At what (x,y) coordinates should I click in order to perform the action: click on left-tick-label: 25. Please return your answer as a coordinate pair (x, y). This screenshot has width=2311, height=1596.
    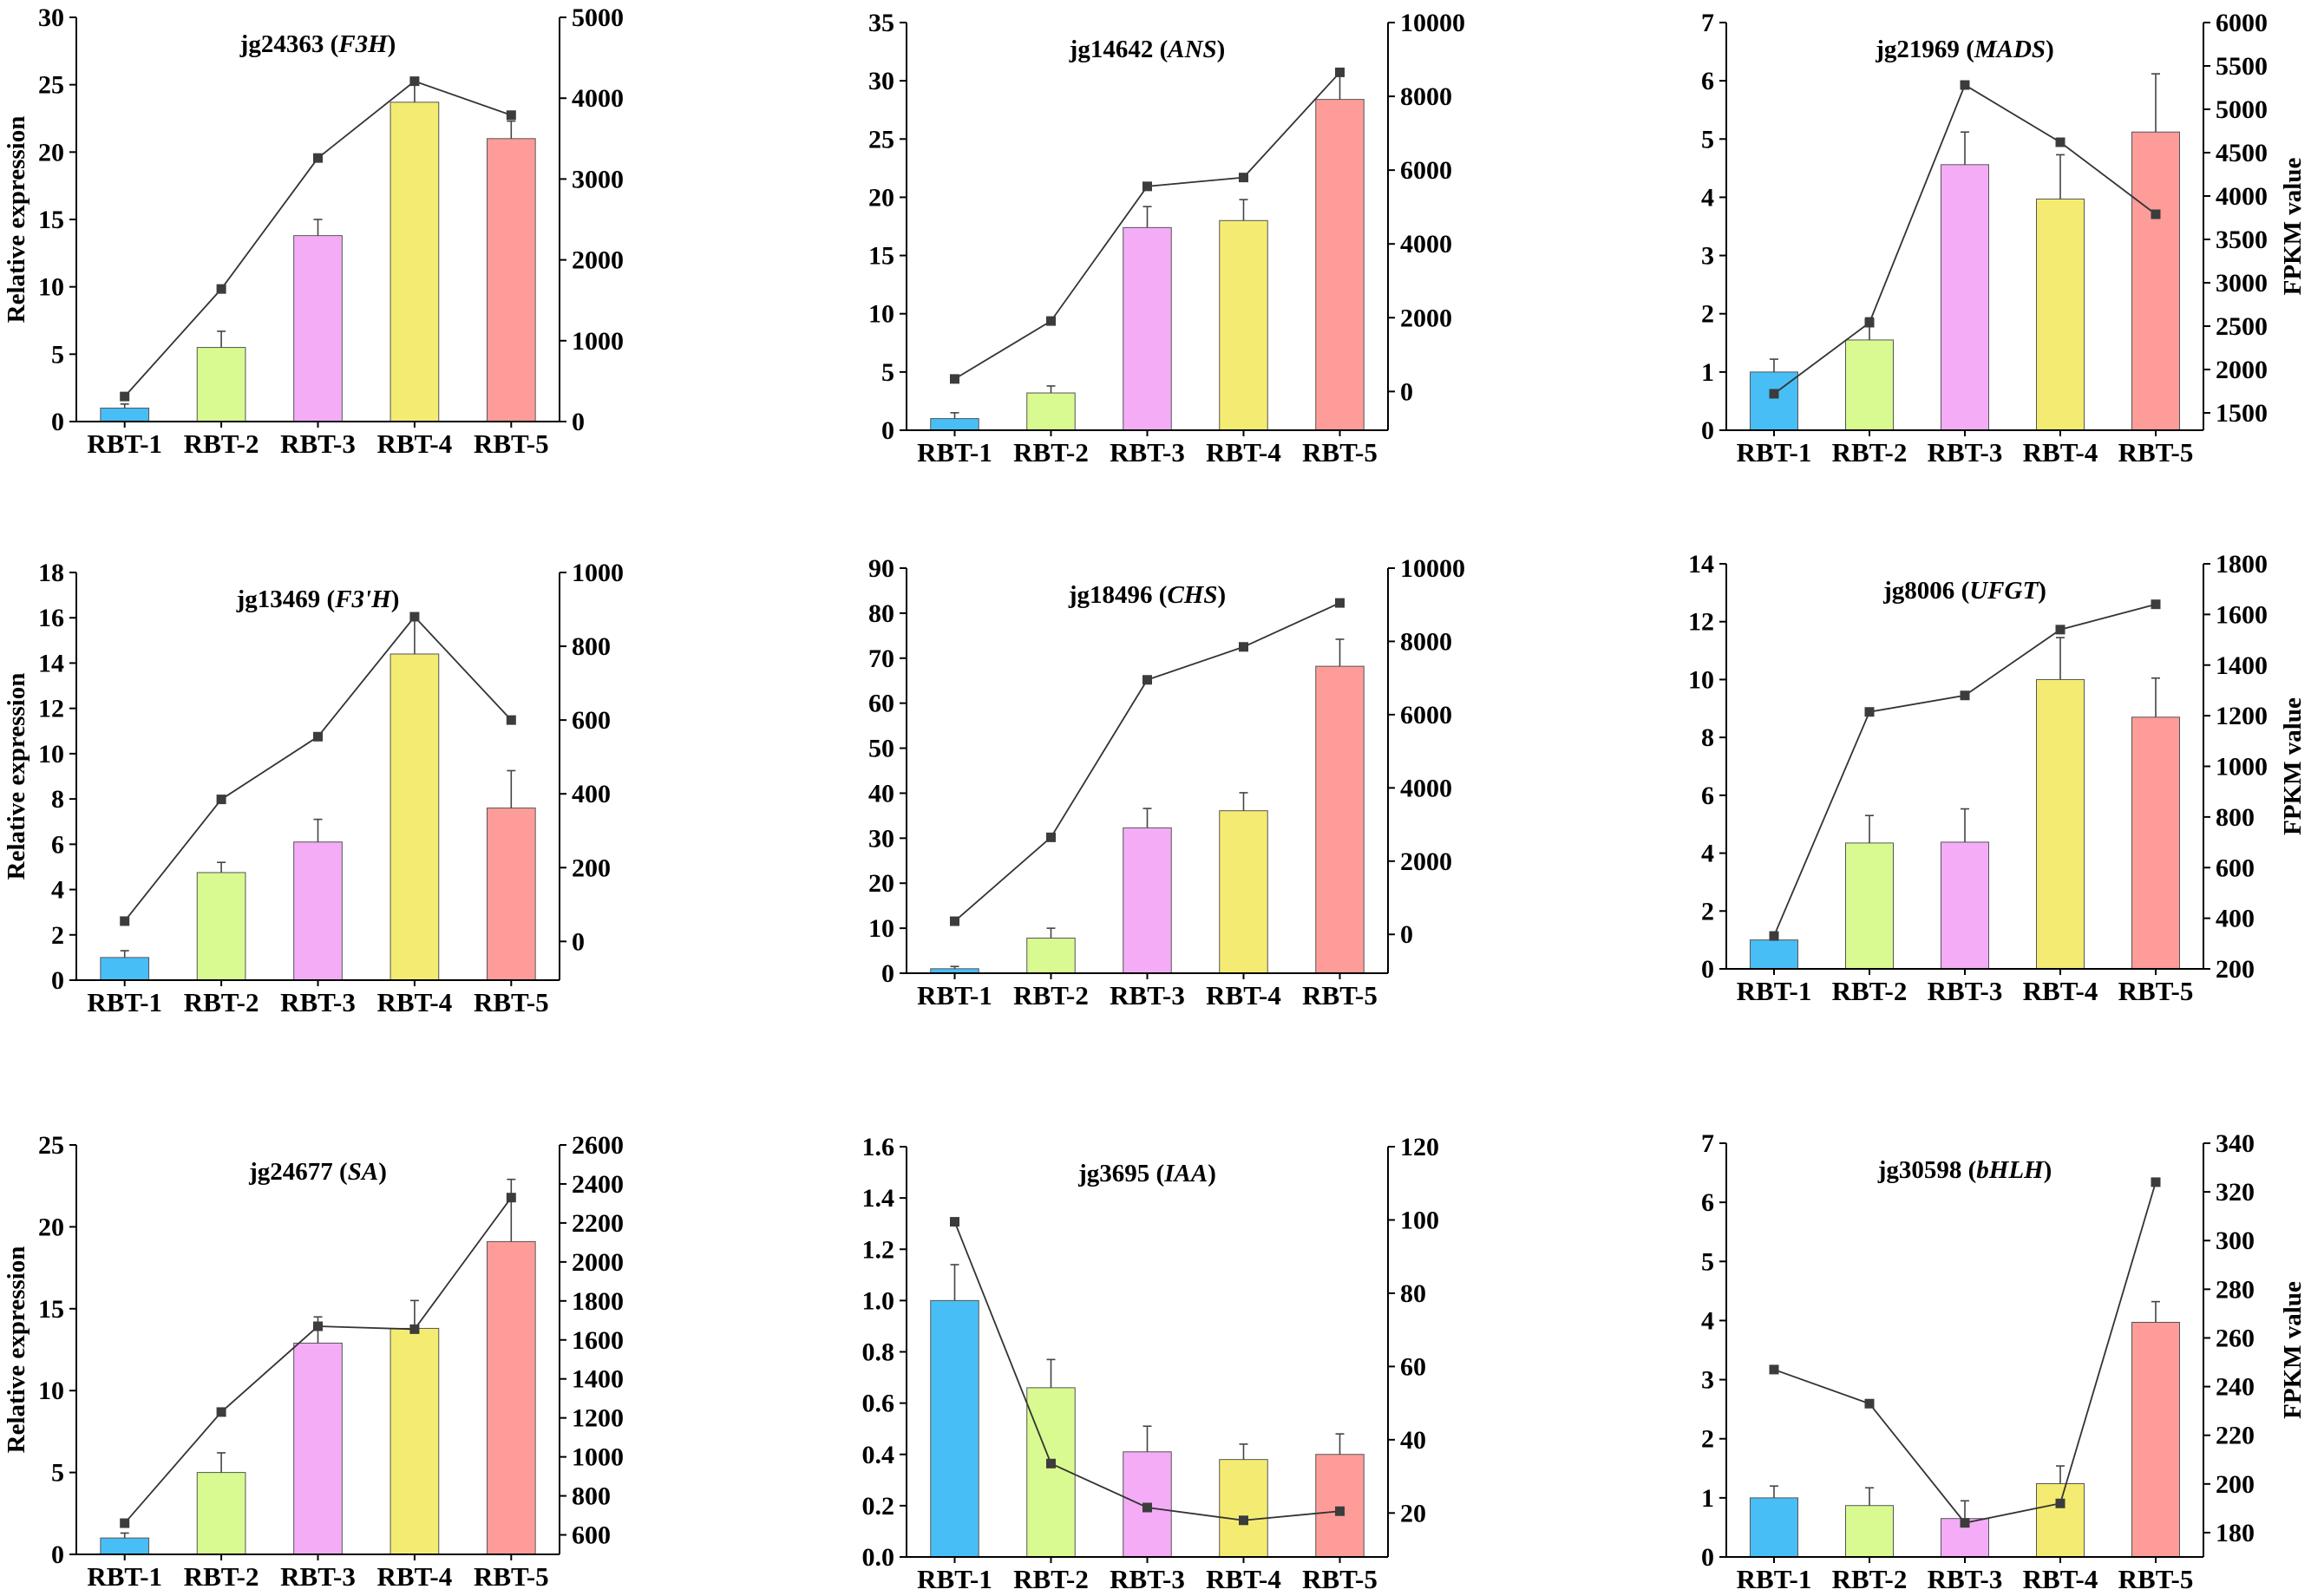
    Looking at the image, I should click on (881, 139).